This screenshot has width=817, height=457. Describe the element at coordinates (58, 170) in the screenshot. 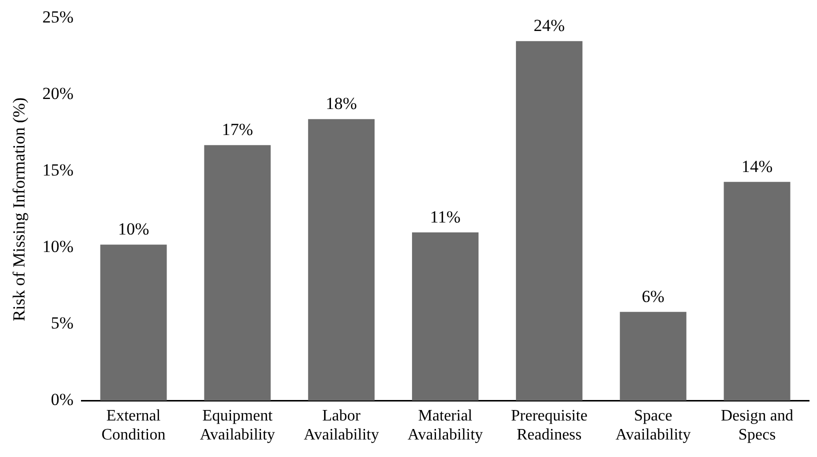

I see `y-tick-label: 15%` at that location.